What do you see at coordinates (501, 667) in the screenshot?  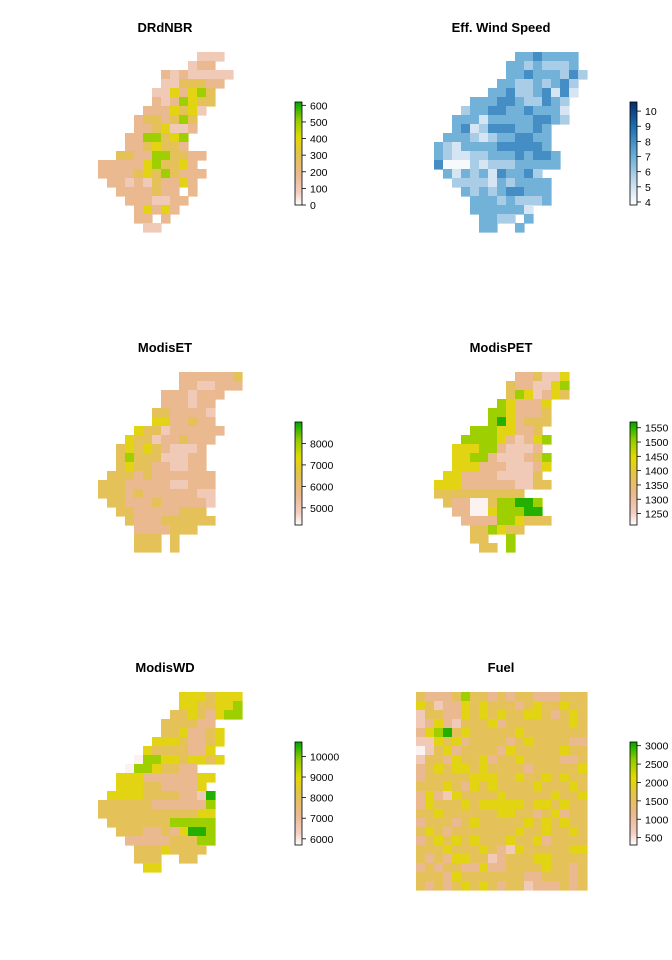 I see `panel-title: Fuel` at bounding box center [501, 667].